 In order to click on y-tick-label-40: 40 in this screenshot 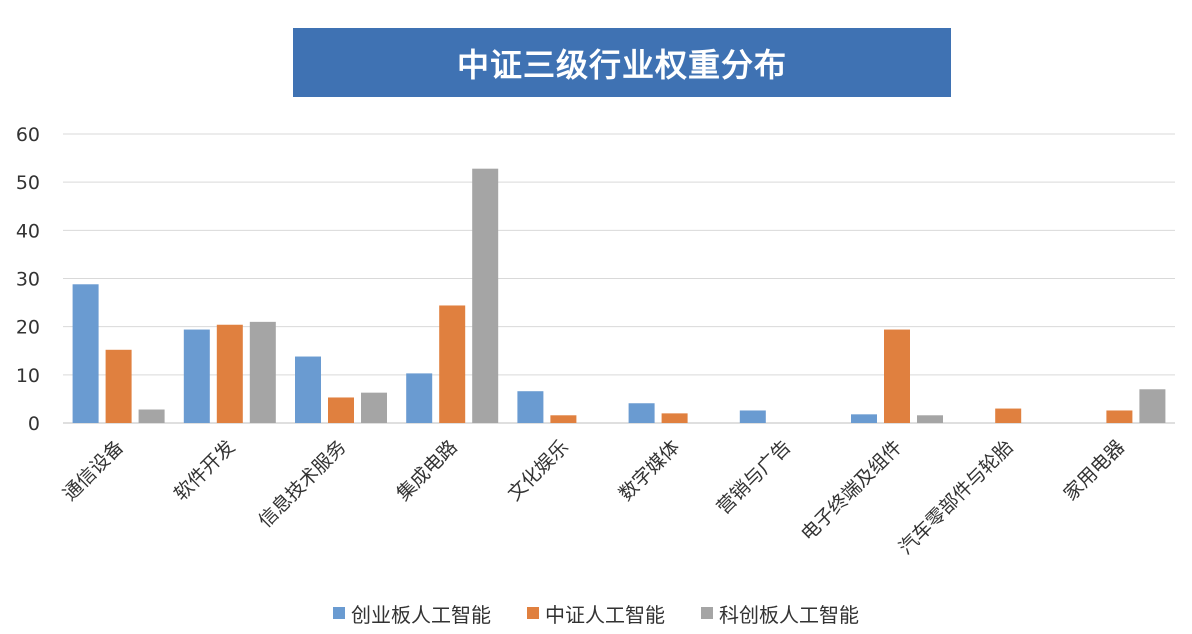, I will do `click(28, 231)`.